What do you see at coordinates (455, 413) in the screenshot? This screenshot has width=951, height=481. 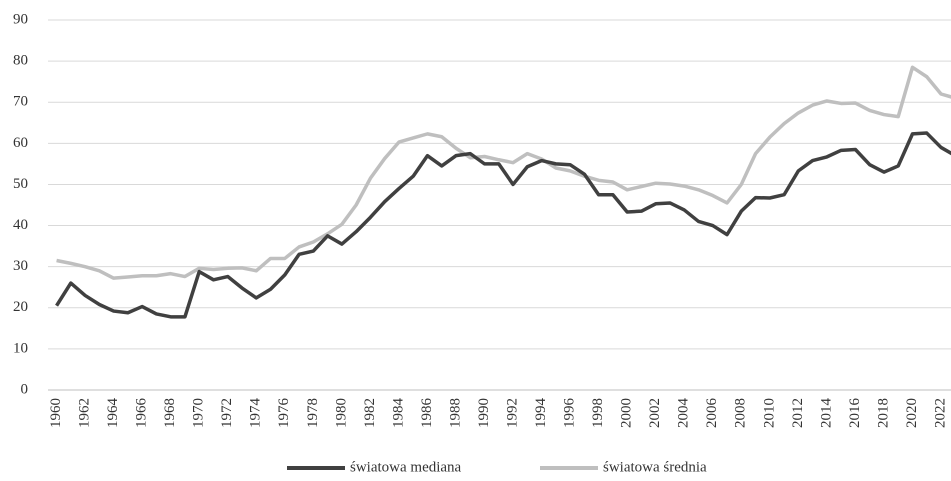 I see `x-tick-label: 1988` at bounding box center [455, 413].